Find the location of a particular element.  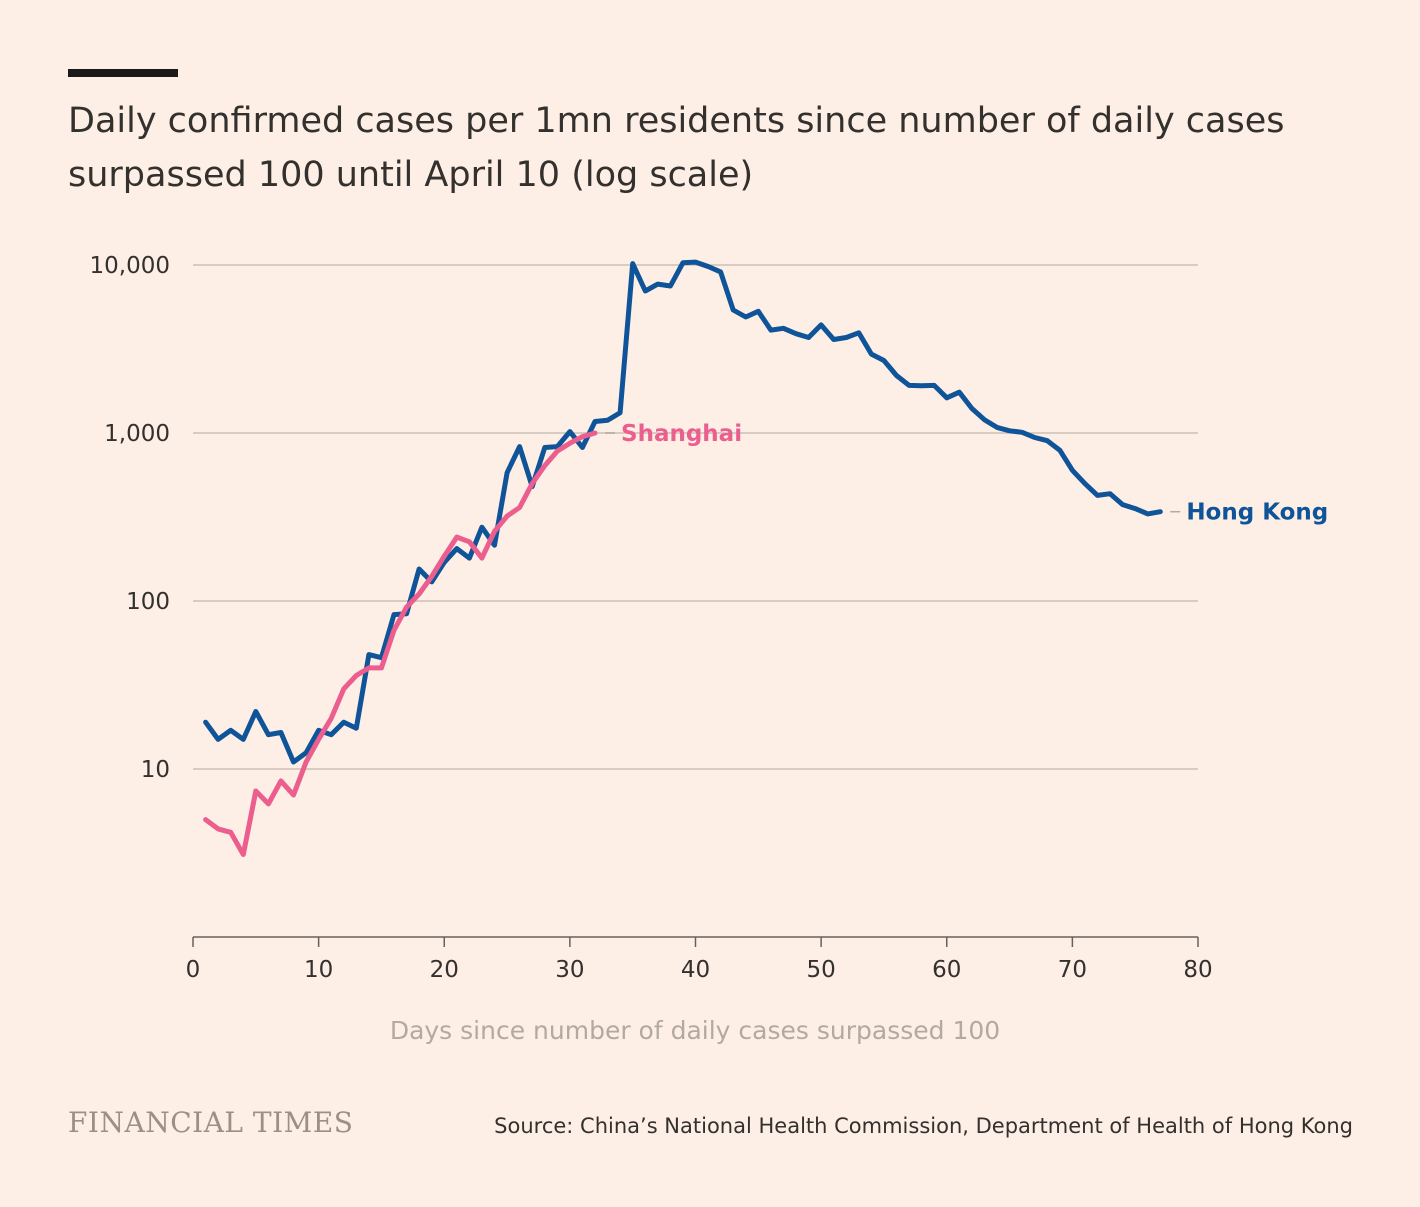

series-label-shanghai: Shanghai is located at coordinates (681, 434).